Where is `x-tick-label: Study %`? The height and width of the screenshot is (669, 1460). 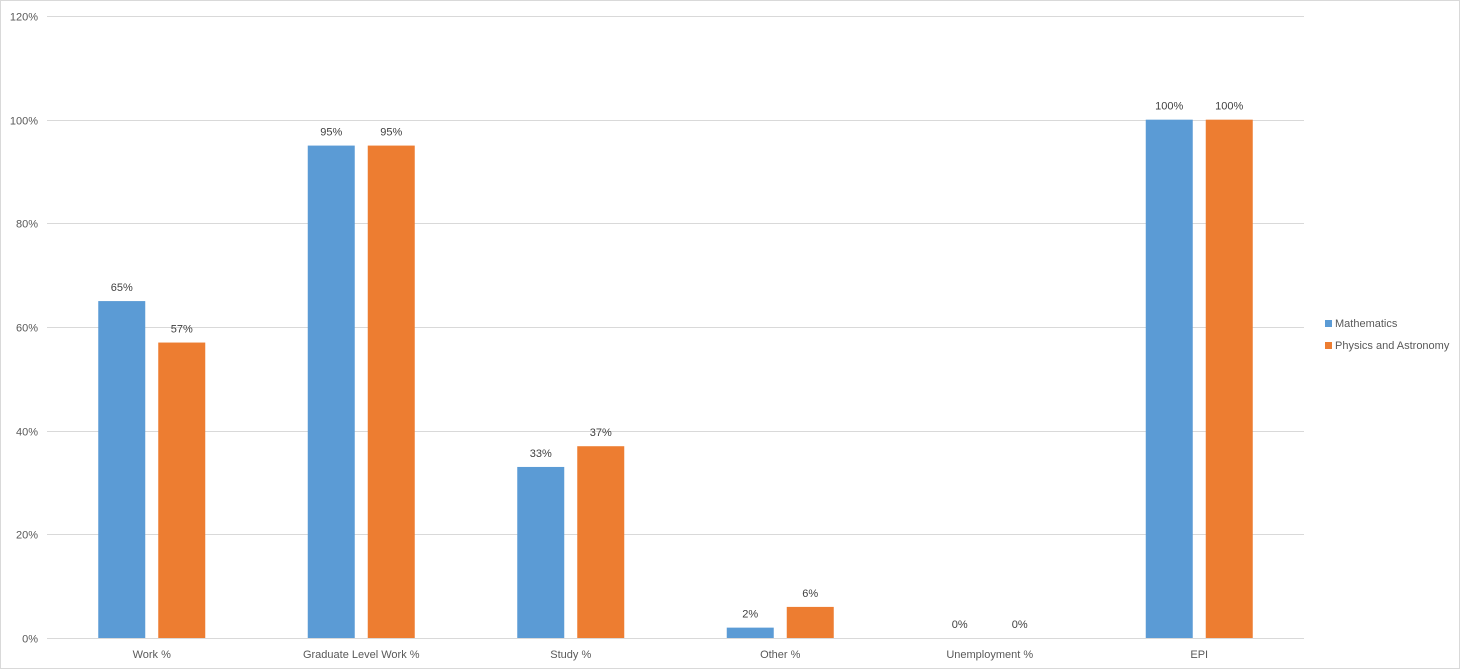 x-tick-label: Study % is located at coordinates (570, 655).